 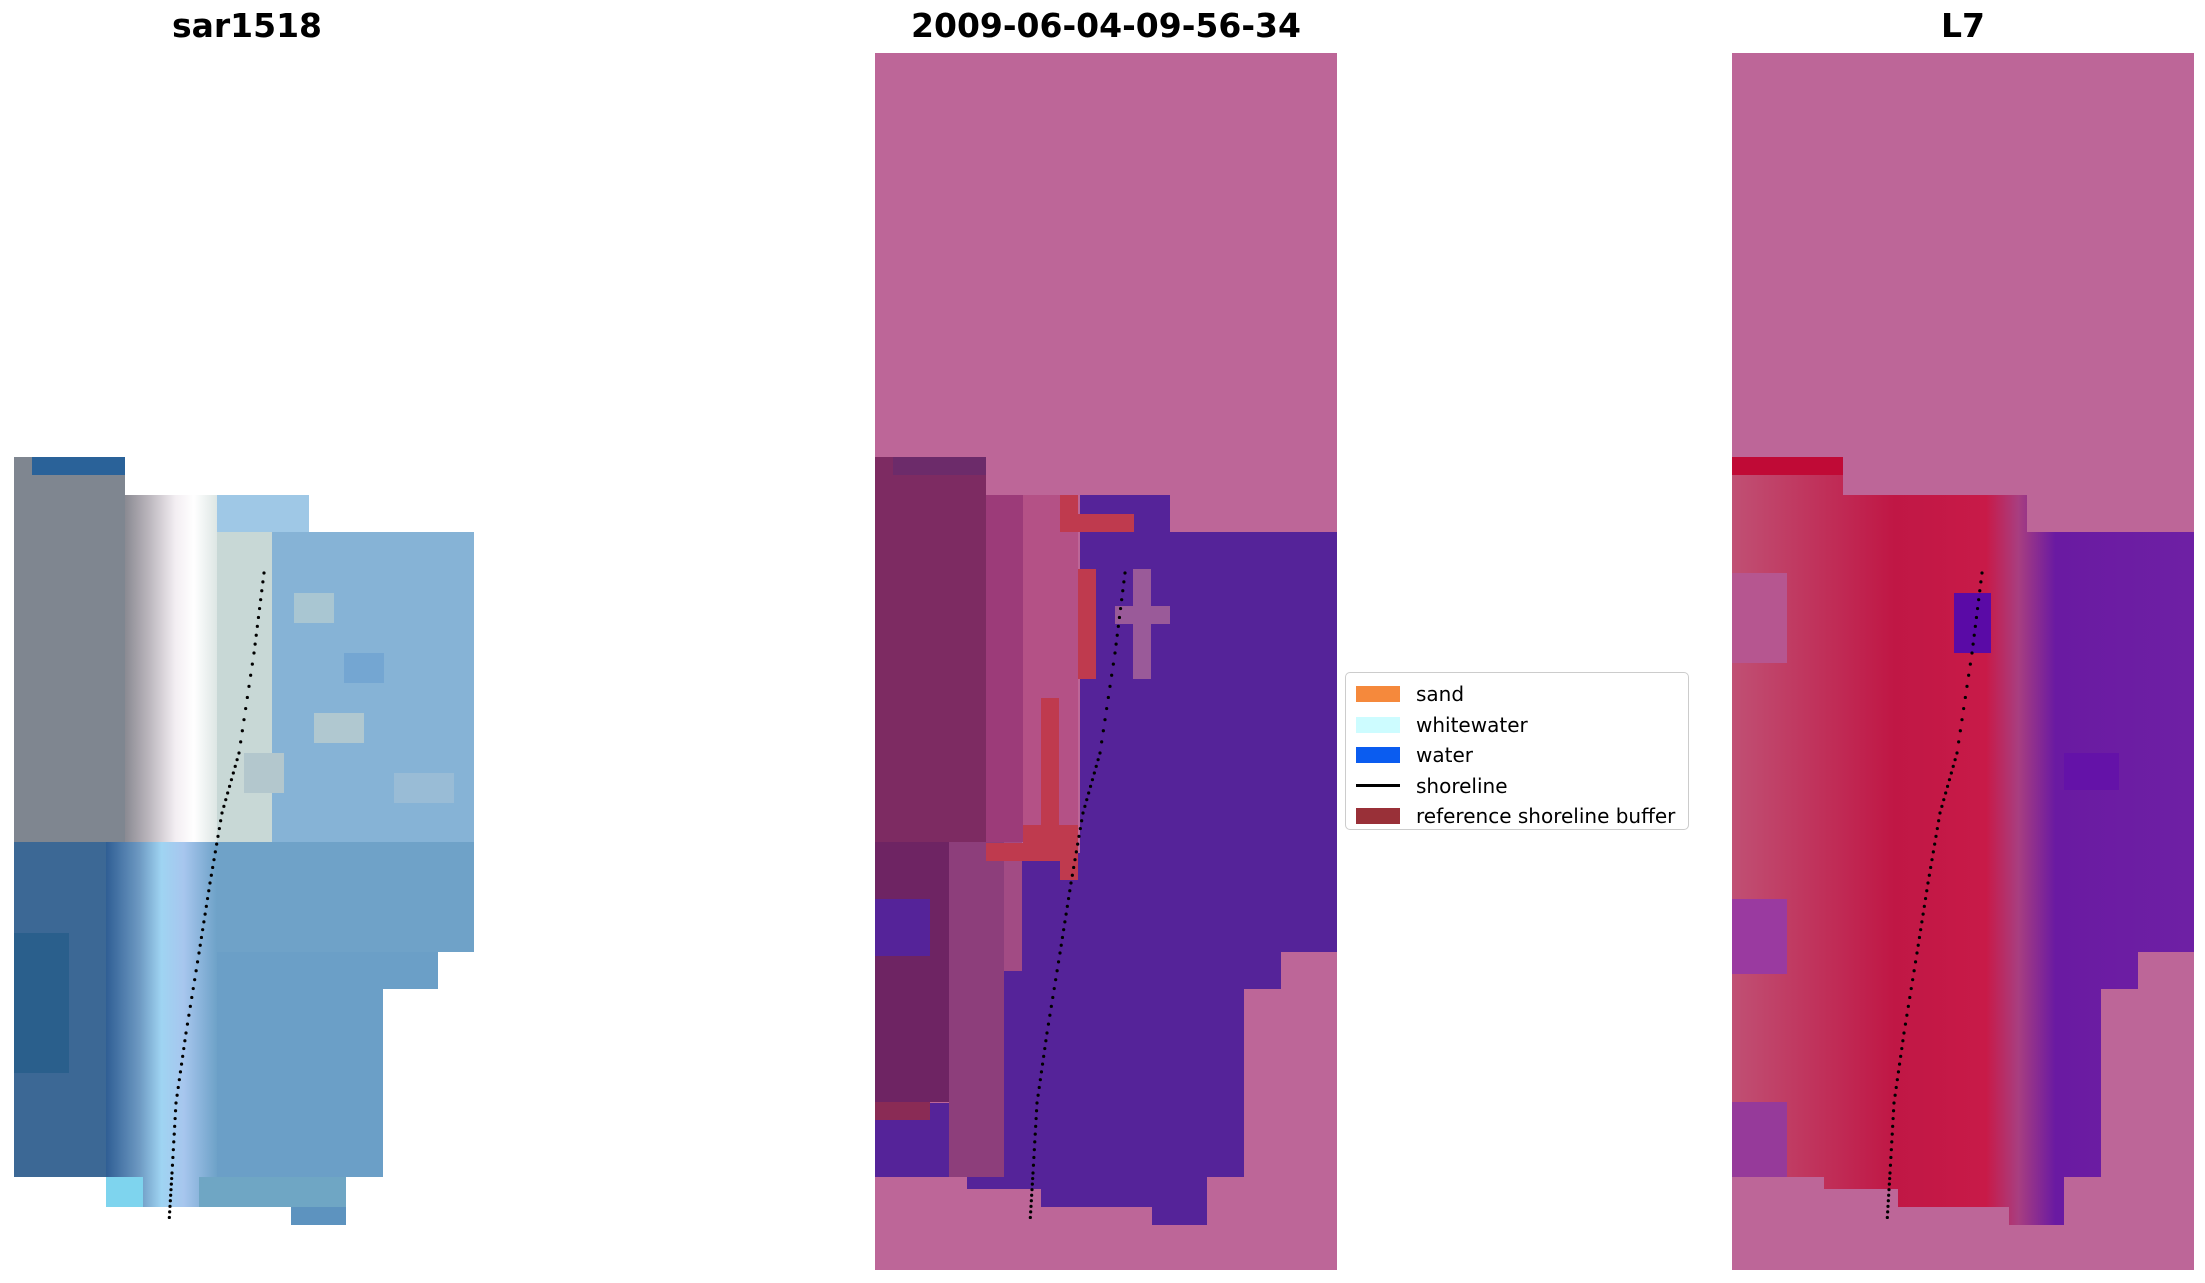 I want to click on legend-swatch-sand, so click(x=1378, y=694).